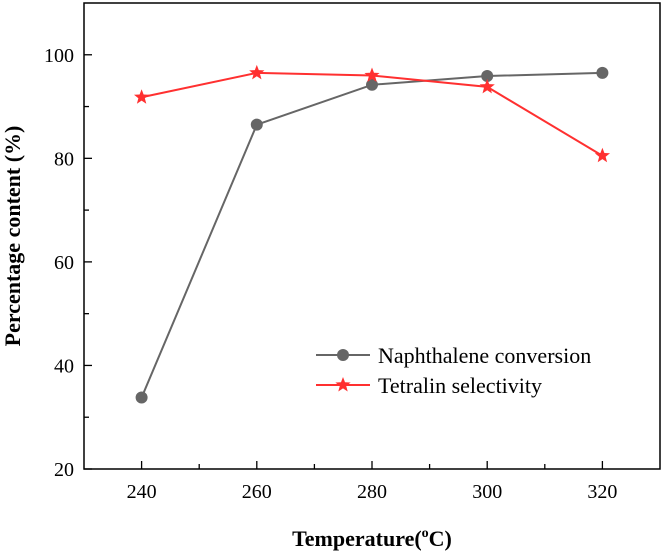 The image size is (666, 559). What do you see at coordinates (64, 159) in the screenshot?
I see `y-tick-label: 80` at bounding box center [64, 159].